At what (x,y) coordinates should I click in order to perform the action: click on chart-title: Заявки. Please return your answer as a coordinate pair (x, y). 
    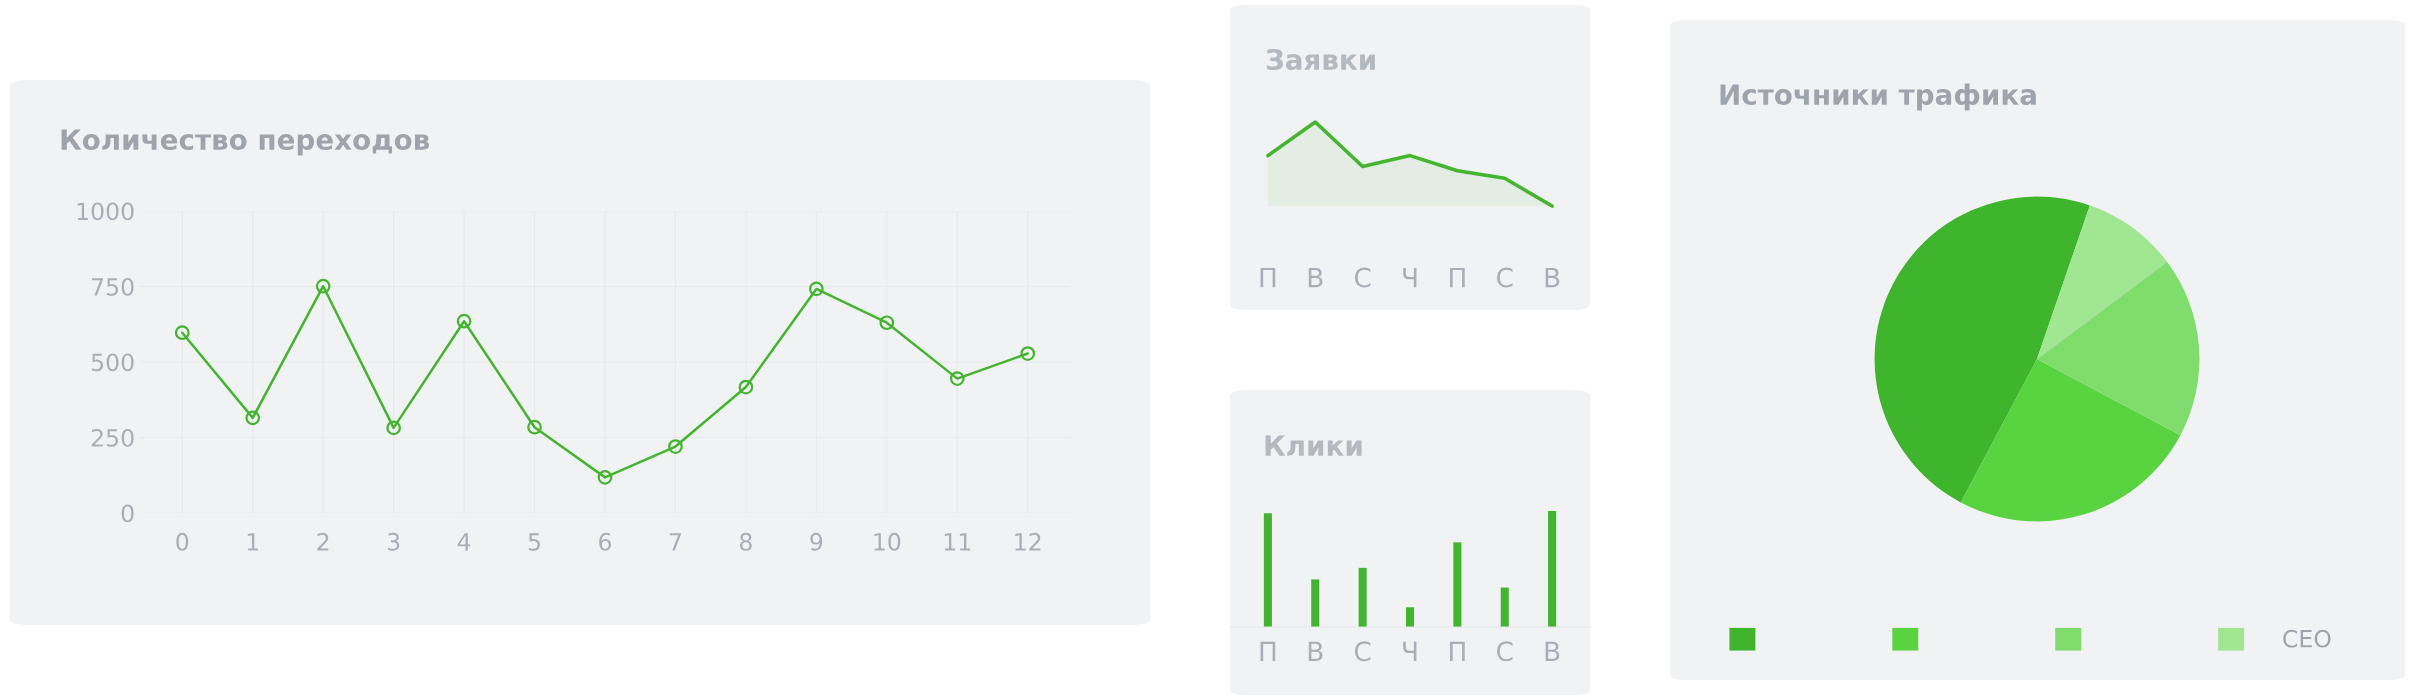
    Looking at the image, I should click on (1320, 60).